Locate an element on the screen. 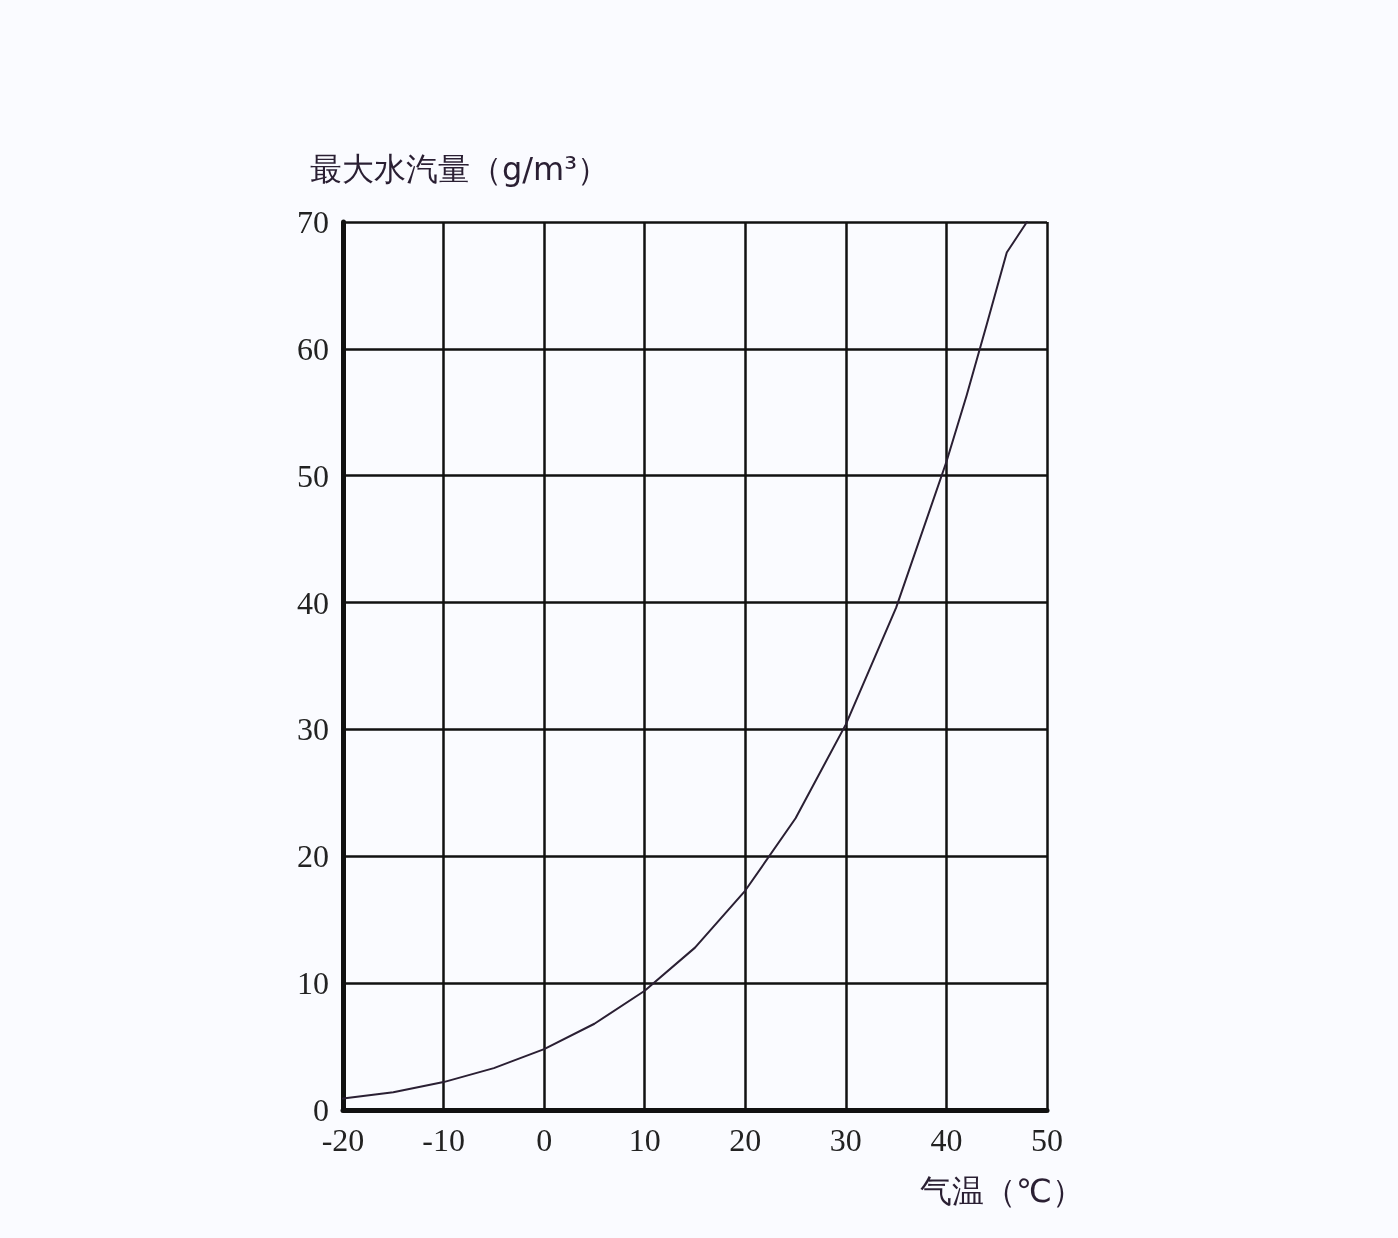 The height and width of the screenshot is (1238, 1398). x-tick-label: 0 is located at coordinates (544, 1140).